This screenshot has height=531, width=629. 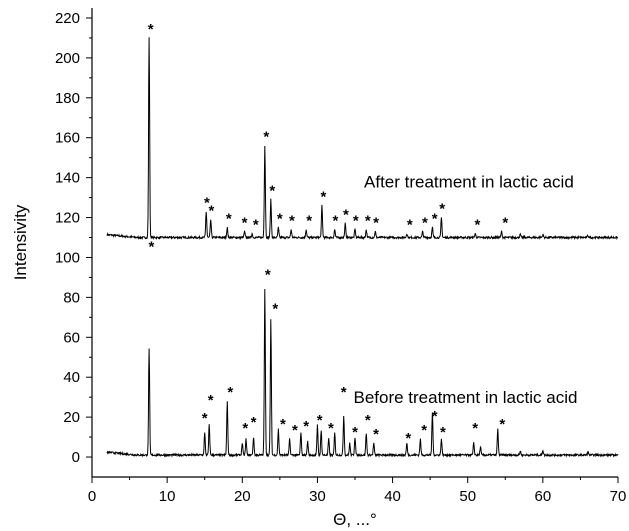 I want to click on y-axis-label: Intensivity, so click(x=20, y=242).